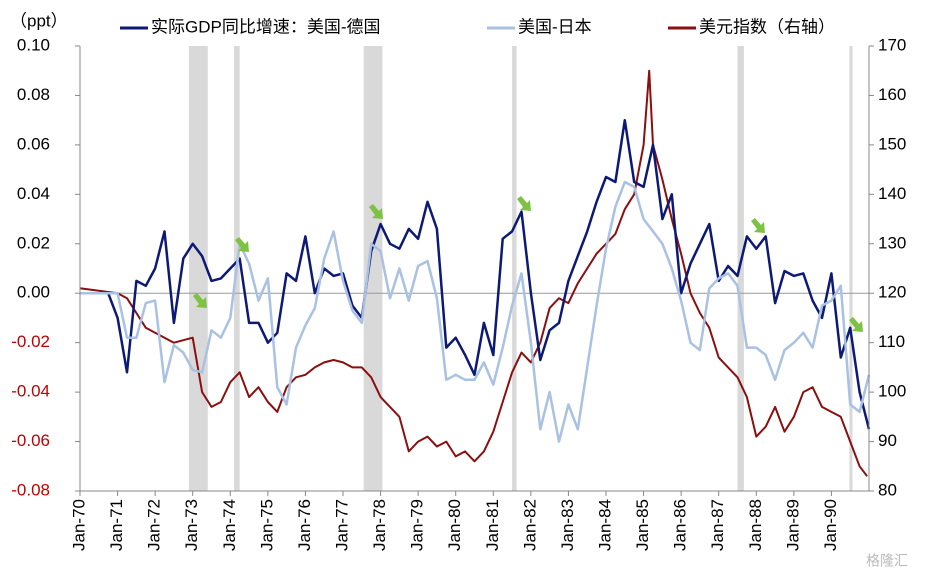 Image resolution: width=927 pixels, height=579 pixels. What do you see at coordinates (266, 26) in the screenshot?
I see `legend-label: 实际GDP同比增速：美国-德国` at bounding box center [266, 26].